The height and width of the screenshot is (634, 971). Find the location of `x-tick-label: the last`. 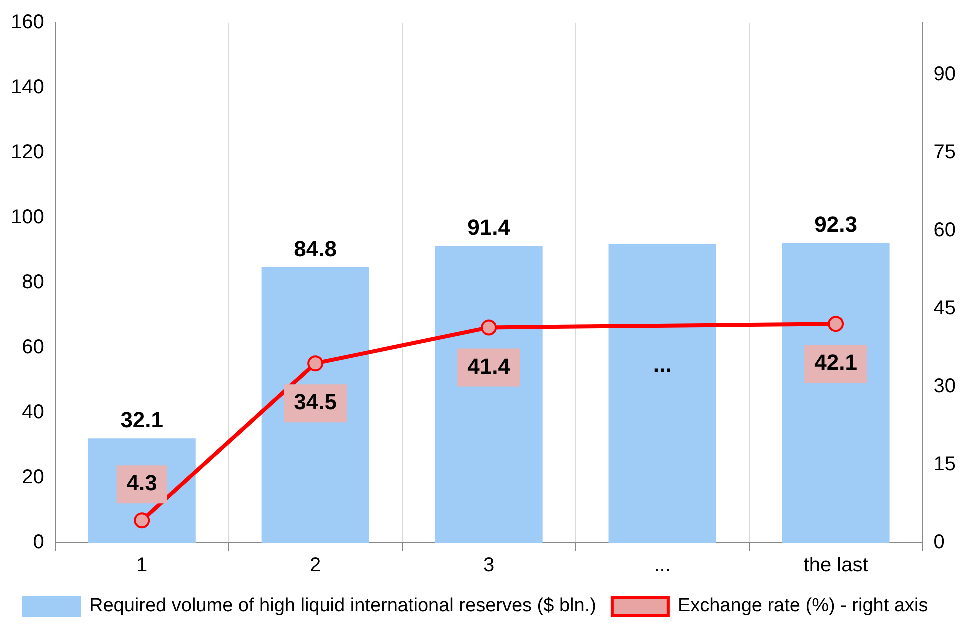

x-tick-label: the last is located at coordinates (836, 565).